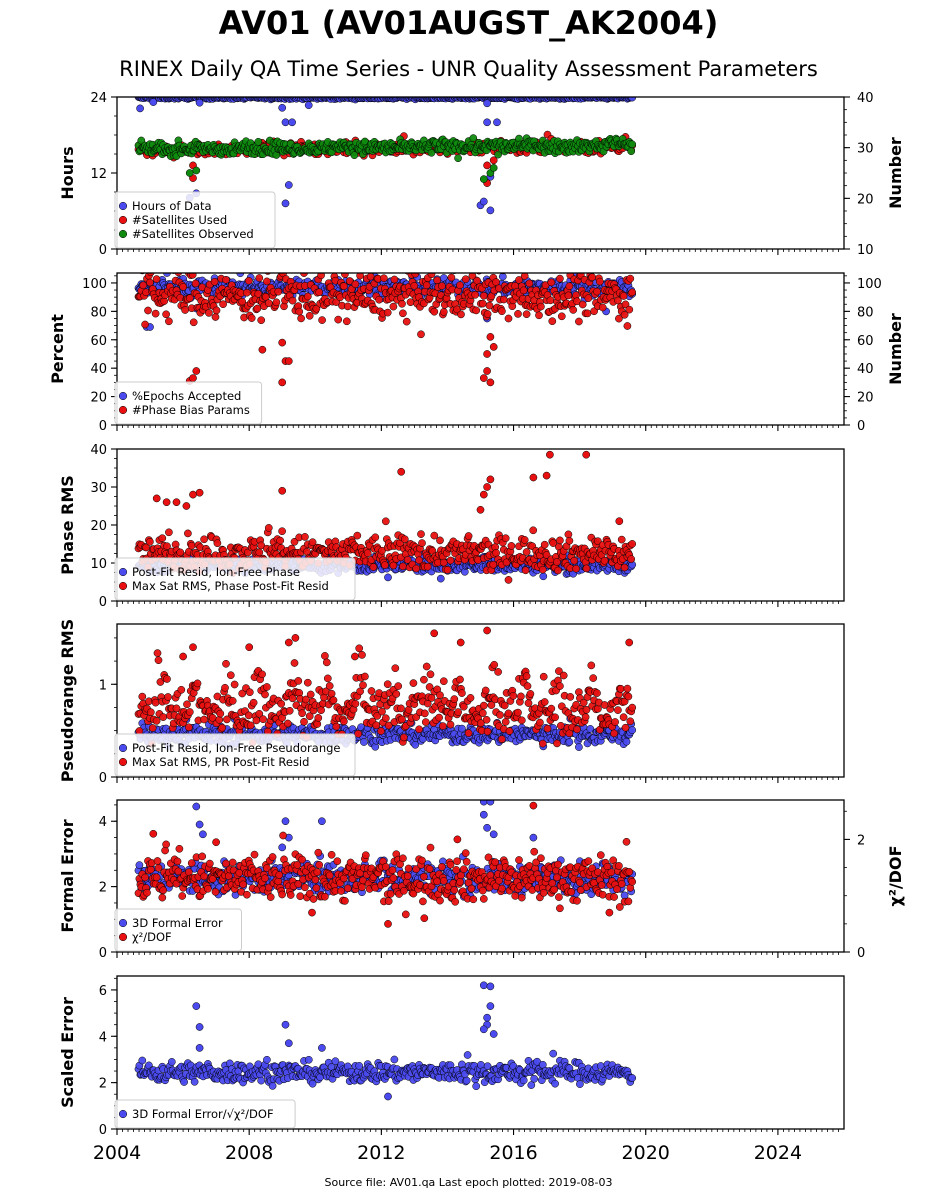 The width and height of the screenshot is (937, 1200). I want to click on y-tick-label: 80, so click(98, 312).